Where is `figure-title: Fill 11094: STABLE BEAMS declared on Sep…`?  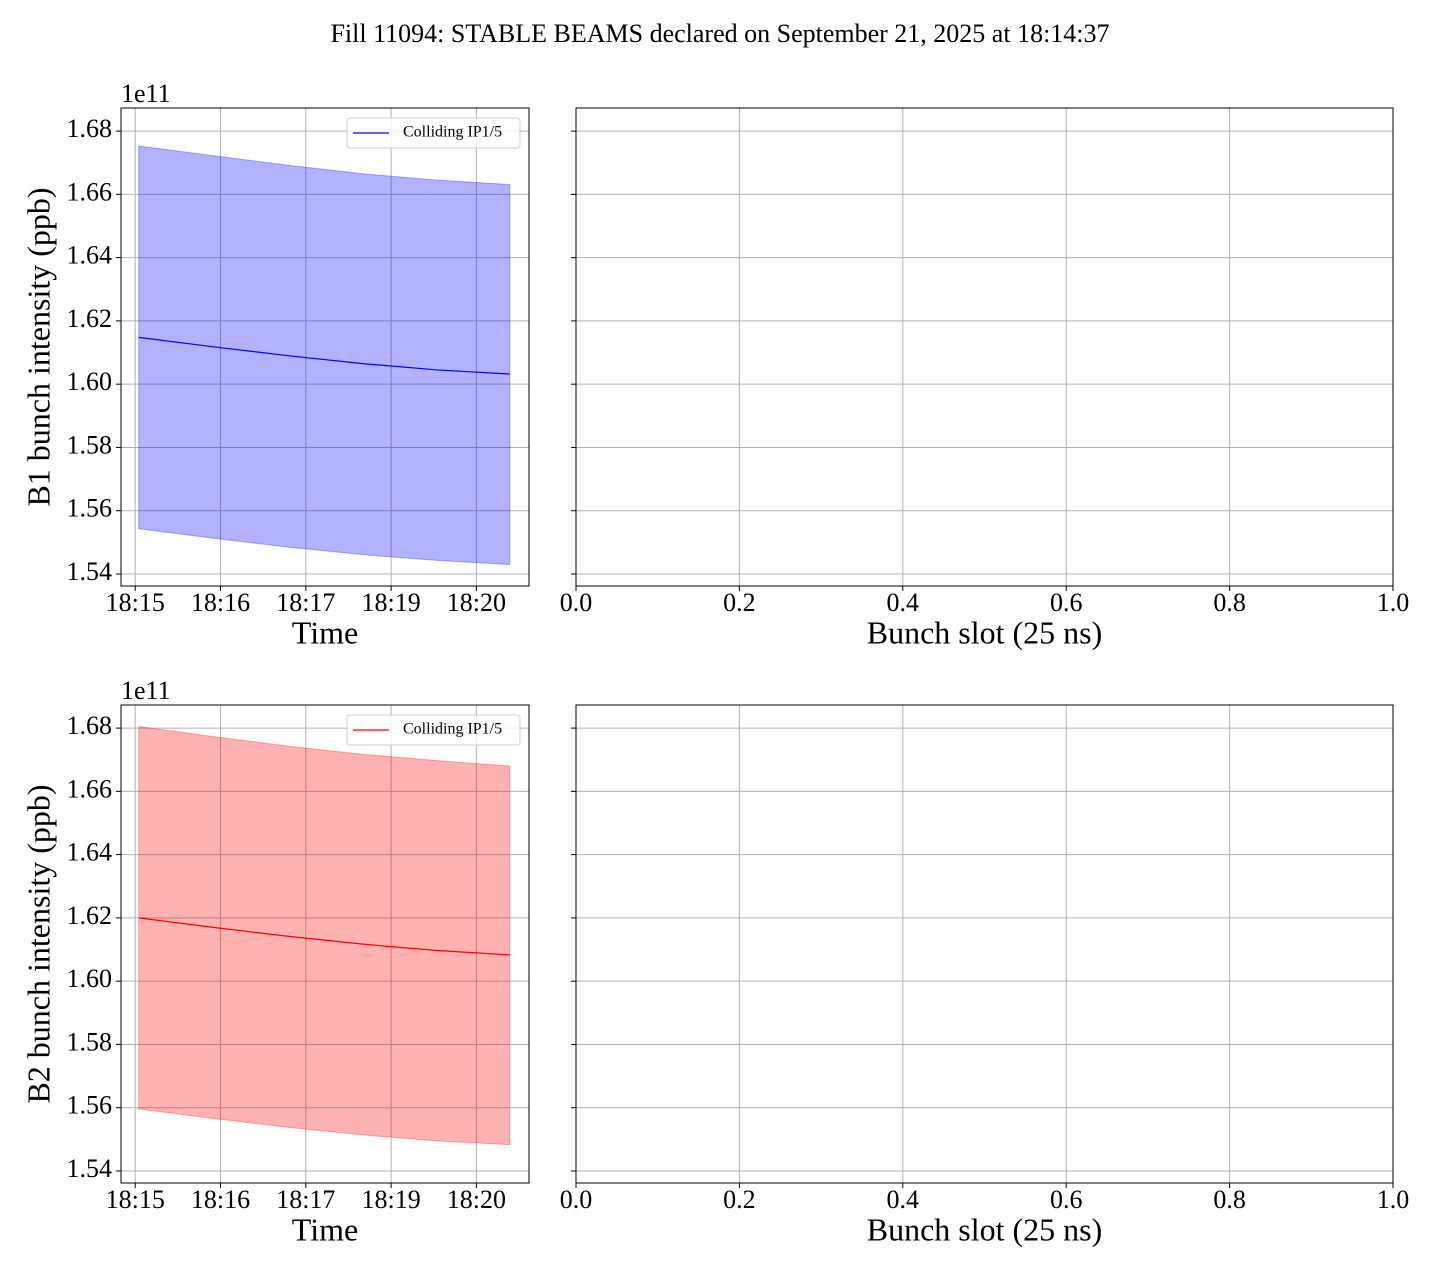
figure-title: Fill 11094: STABLE BEAMS declared on Sep… is located at coordinates (719, 33).